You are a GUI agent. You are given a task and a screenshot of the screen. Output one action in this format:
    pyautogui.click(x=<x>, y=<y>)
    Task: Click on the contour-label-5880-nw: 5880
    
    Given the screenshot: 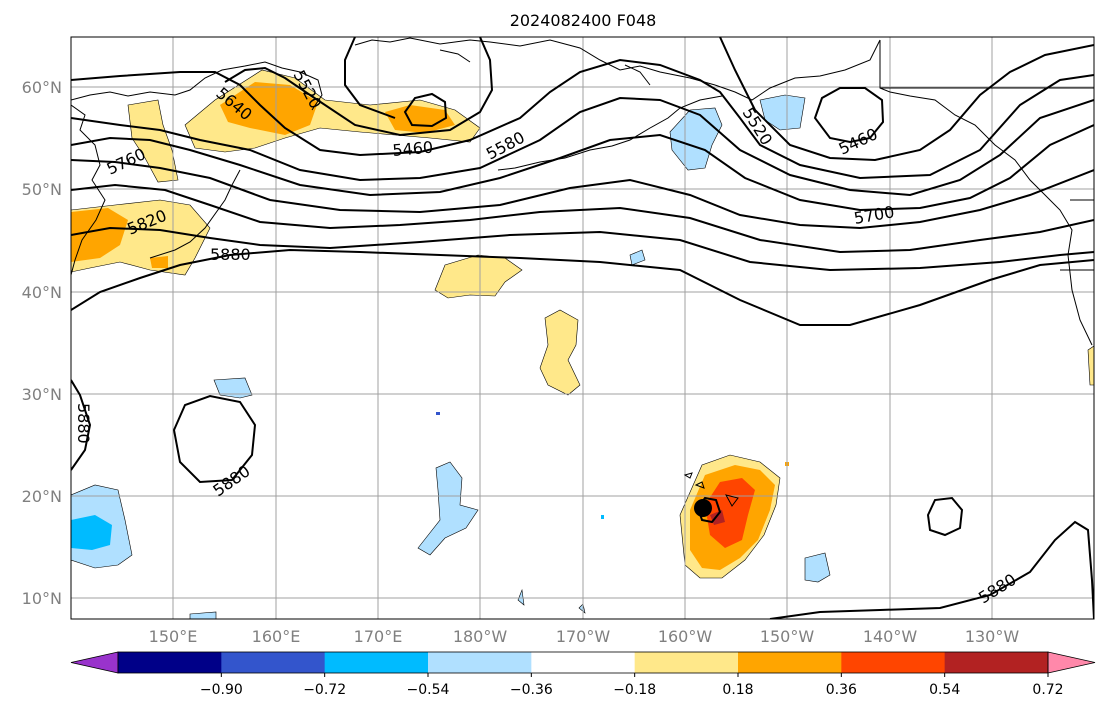 What is the action you would take?
    pyautogui.click(x=230, y=254)
    